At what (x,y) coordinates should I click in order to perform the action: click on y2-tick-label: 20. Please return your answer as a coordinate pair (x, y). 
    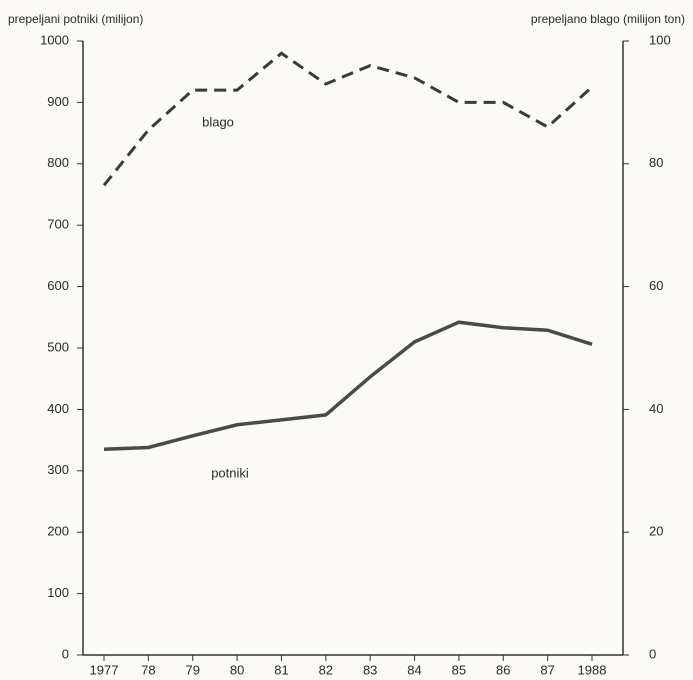
    Looking at the image, I should click on (656, 531).